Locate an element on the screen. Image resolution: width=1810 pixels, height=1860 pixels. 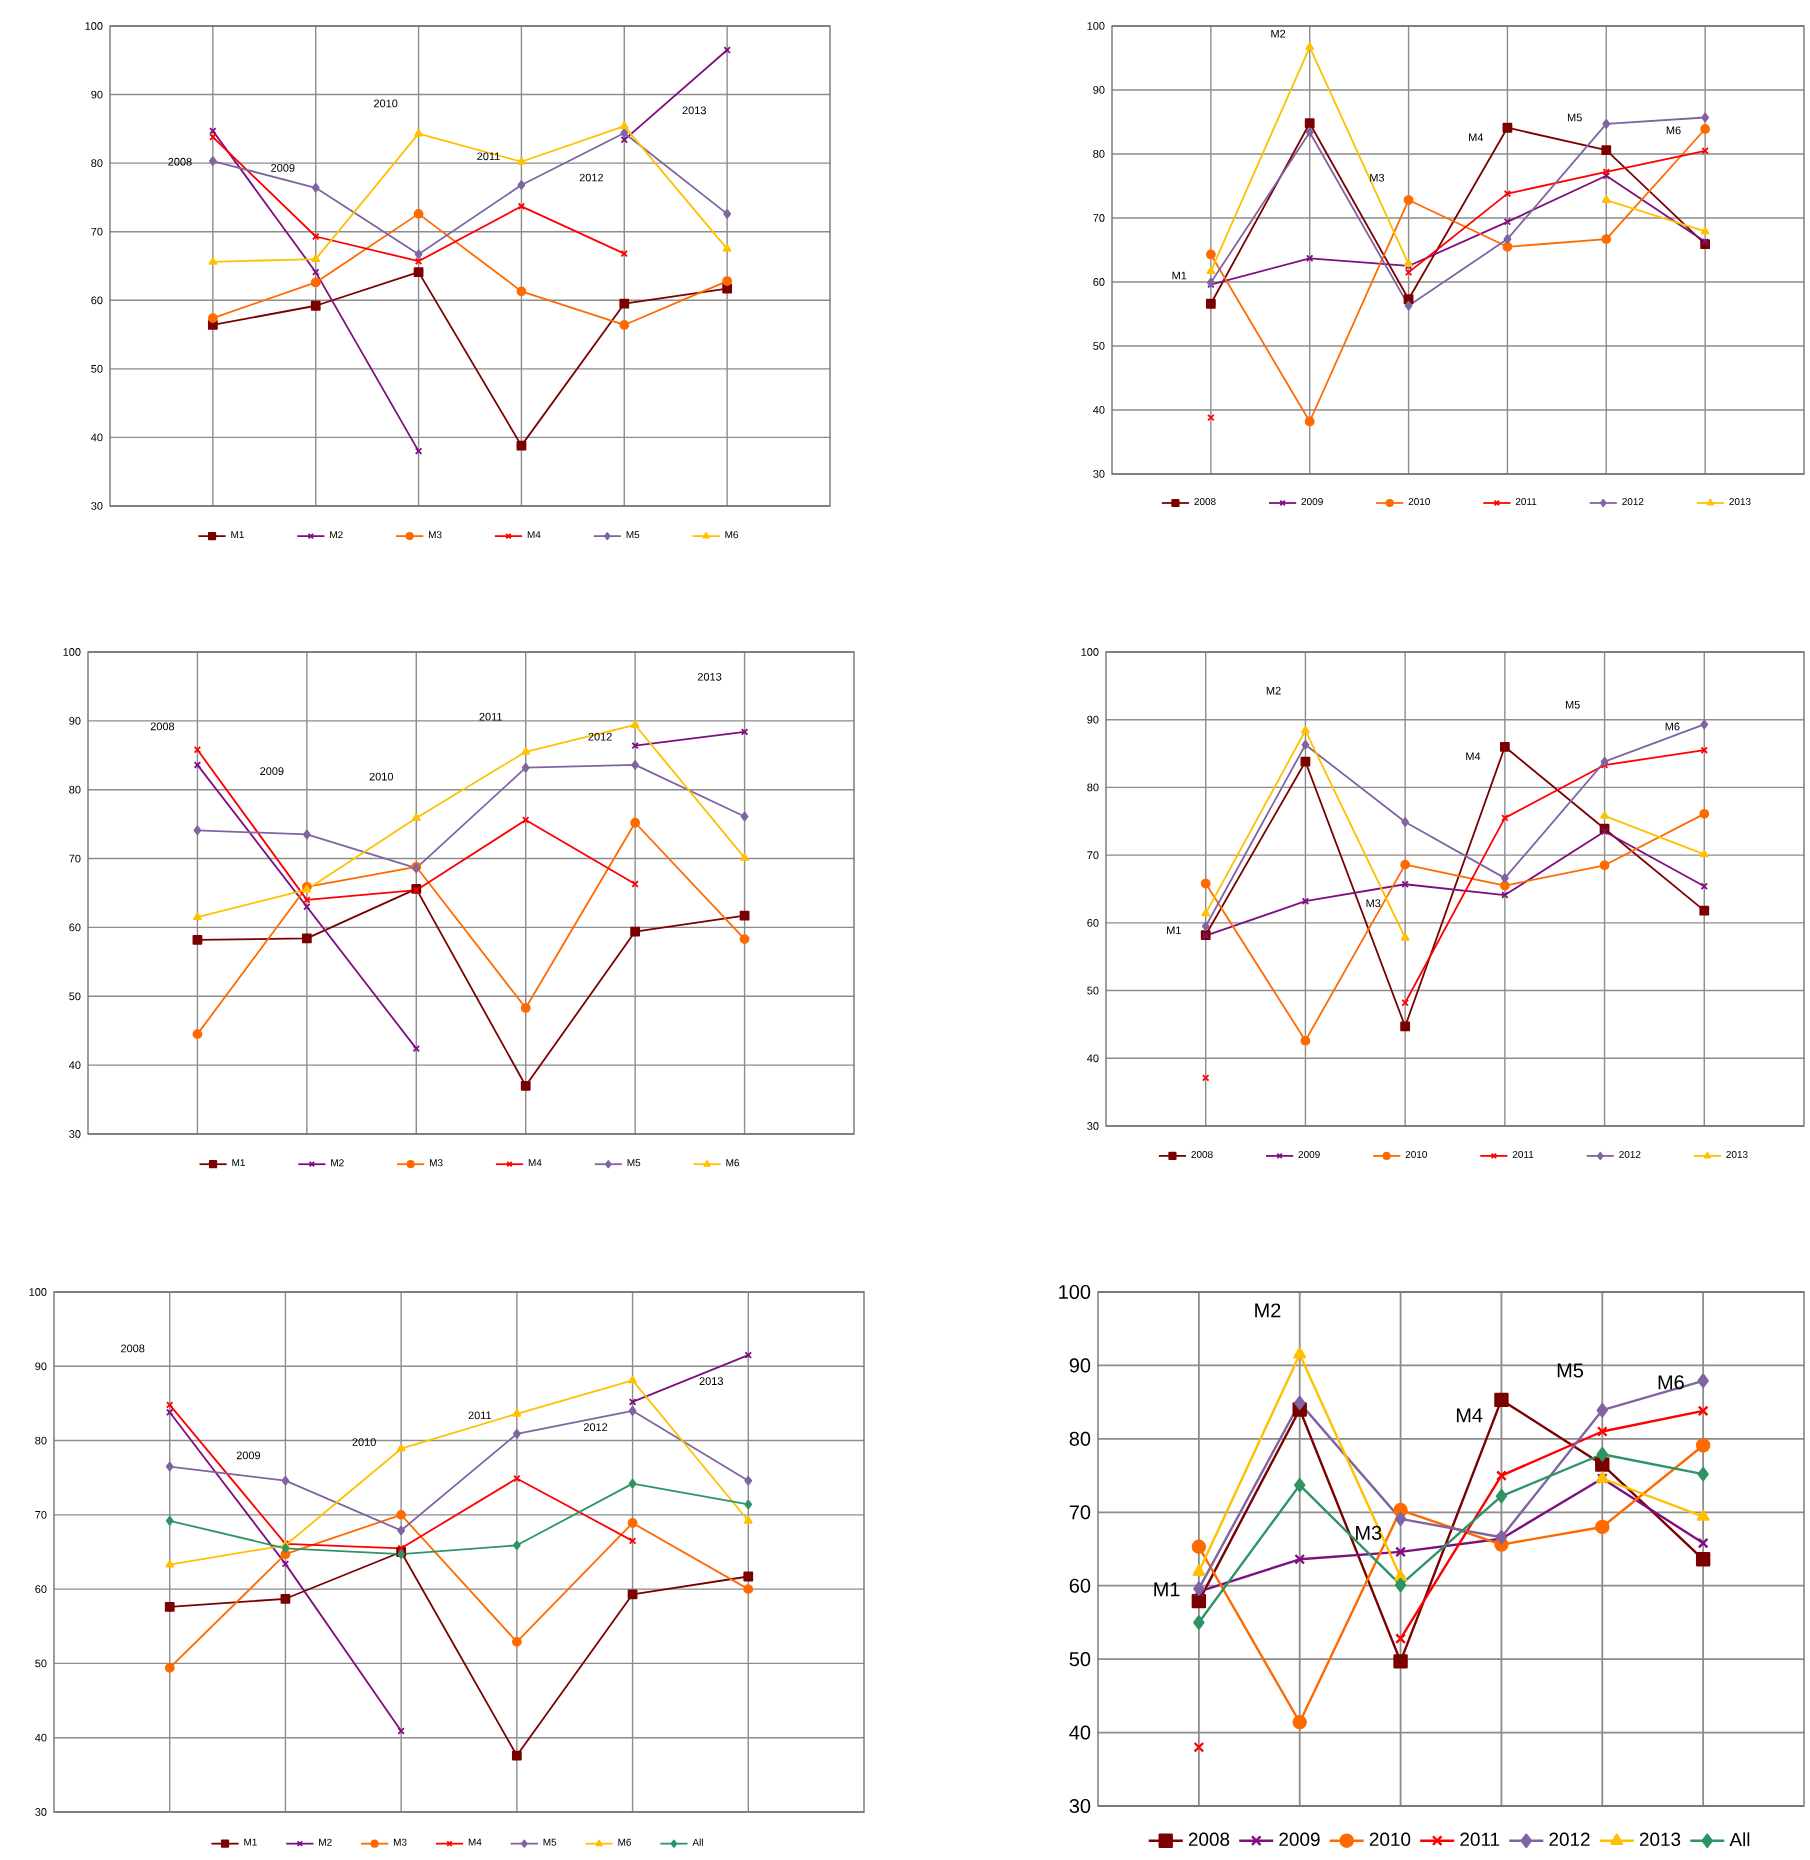
y-tick-label: 30 is located at coordinates (1080, 1806).